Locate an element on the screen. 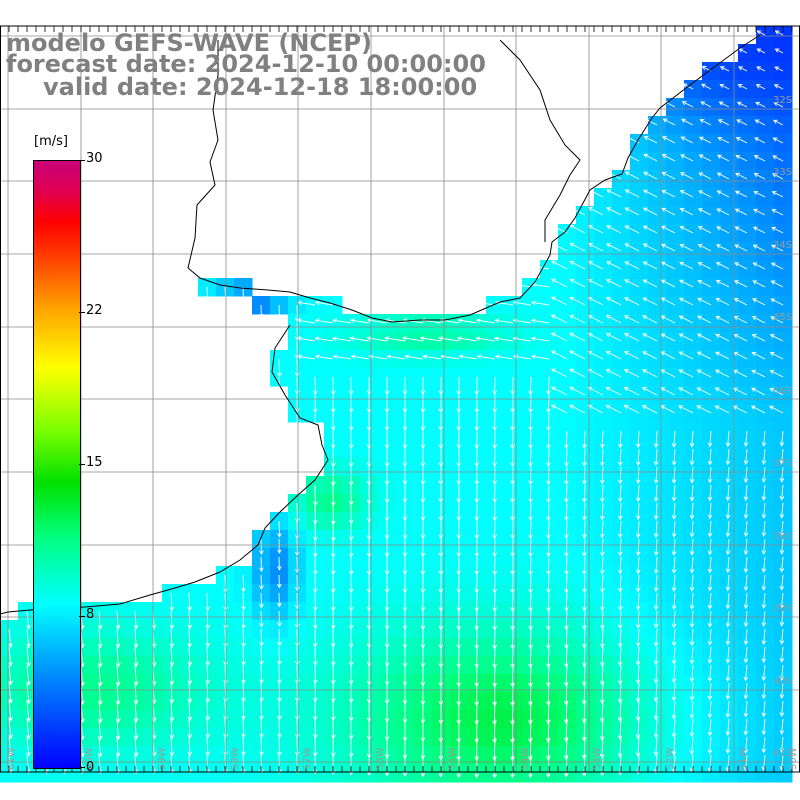 The image size is (800, 800). valid-date: valid date: 2024-12-18 18:00:00 is located at coordinates (260, 87).